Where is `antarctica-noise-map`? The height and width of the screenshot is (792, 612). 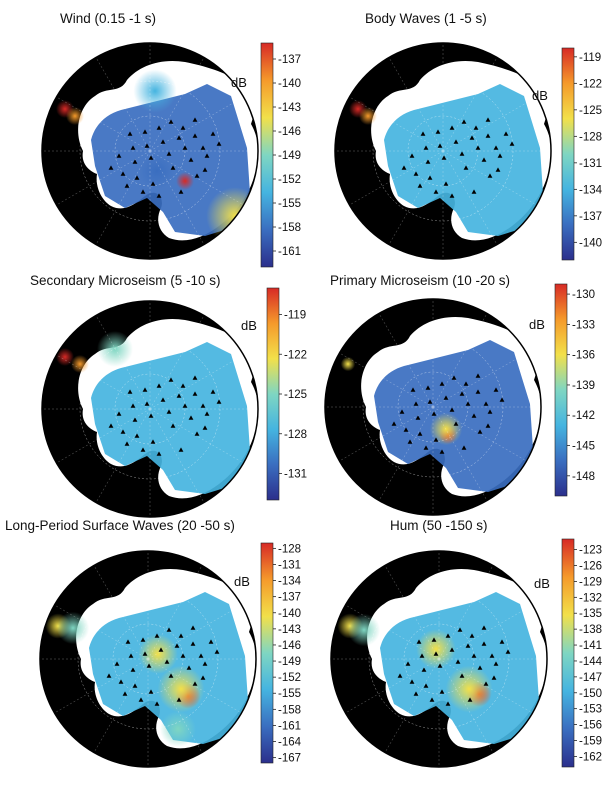
antarctica-noise-map is located at coordinates (439, 659).